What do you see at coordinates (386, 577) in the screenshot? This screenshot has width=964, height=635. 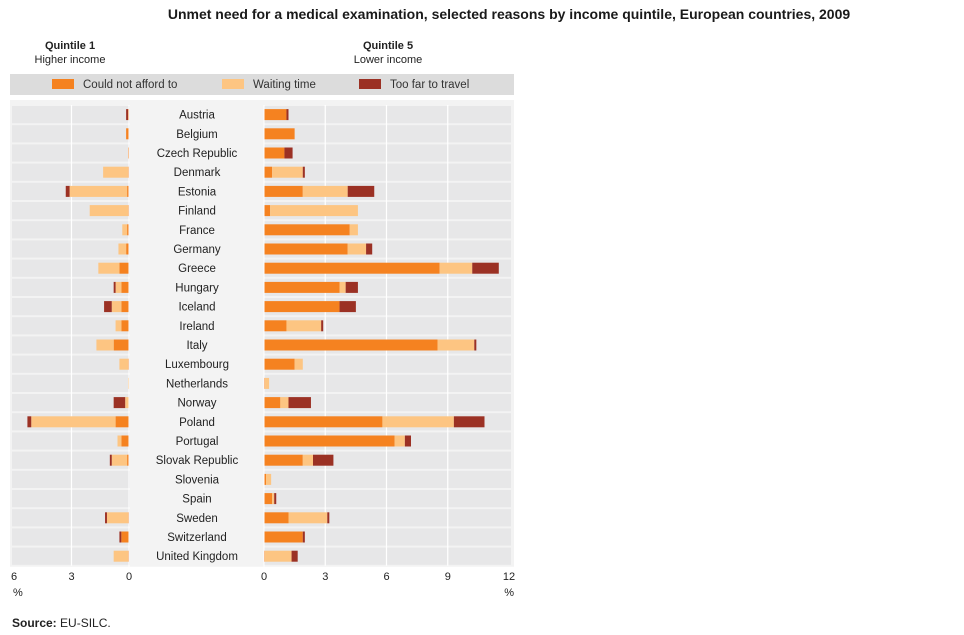 I see `tick-label-q5: 6` at bounding box center [386, 577].